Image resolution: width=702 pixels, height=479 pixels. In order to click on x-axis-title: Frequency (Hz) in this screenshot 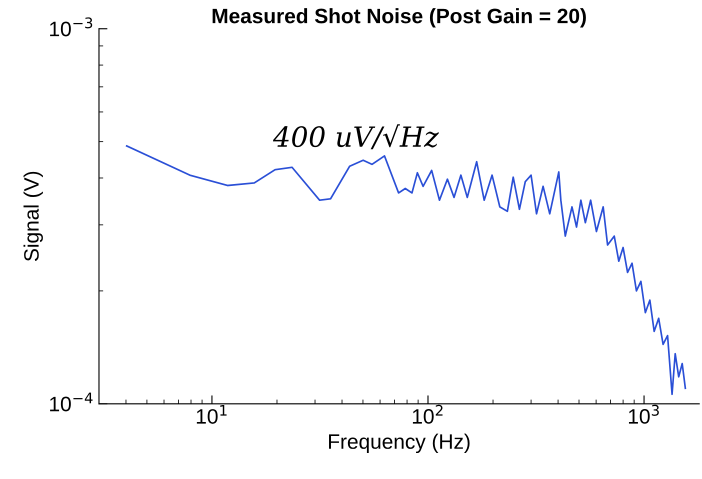, I will do `click(399, 444)`.